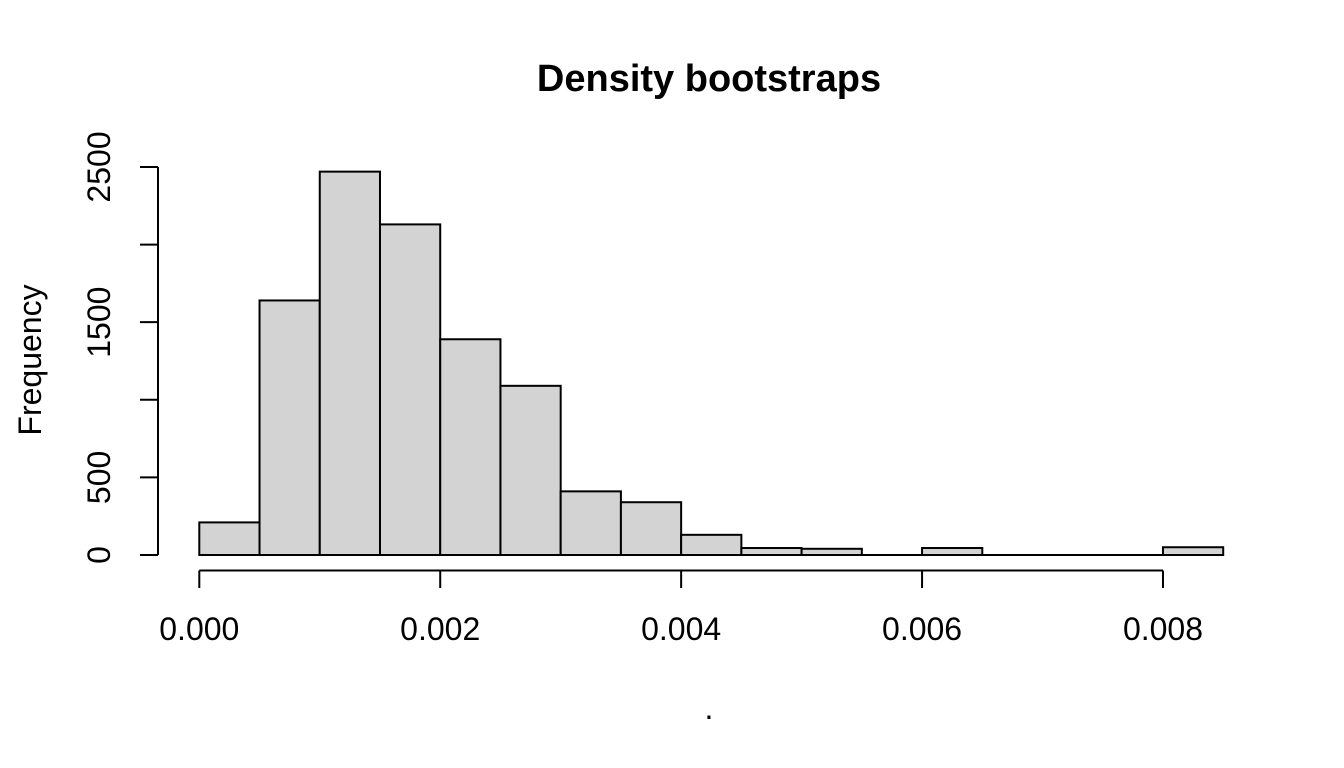 Image resolution: width=1344 pixels, height=768 pixels. Describe the element at coordinates (922, 629) in the screenshot. I see `x-tick-label: 0.006` at that location.